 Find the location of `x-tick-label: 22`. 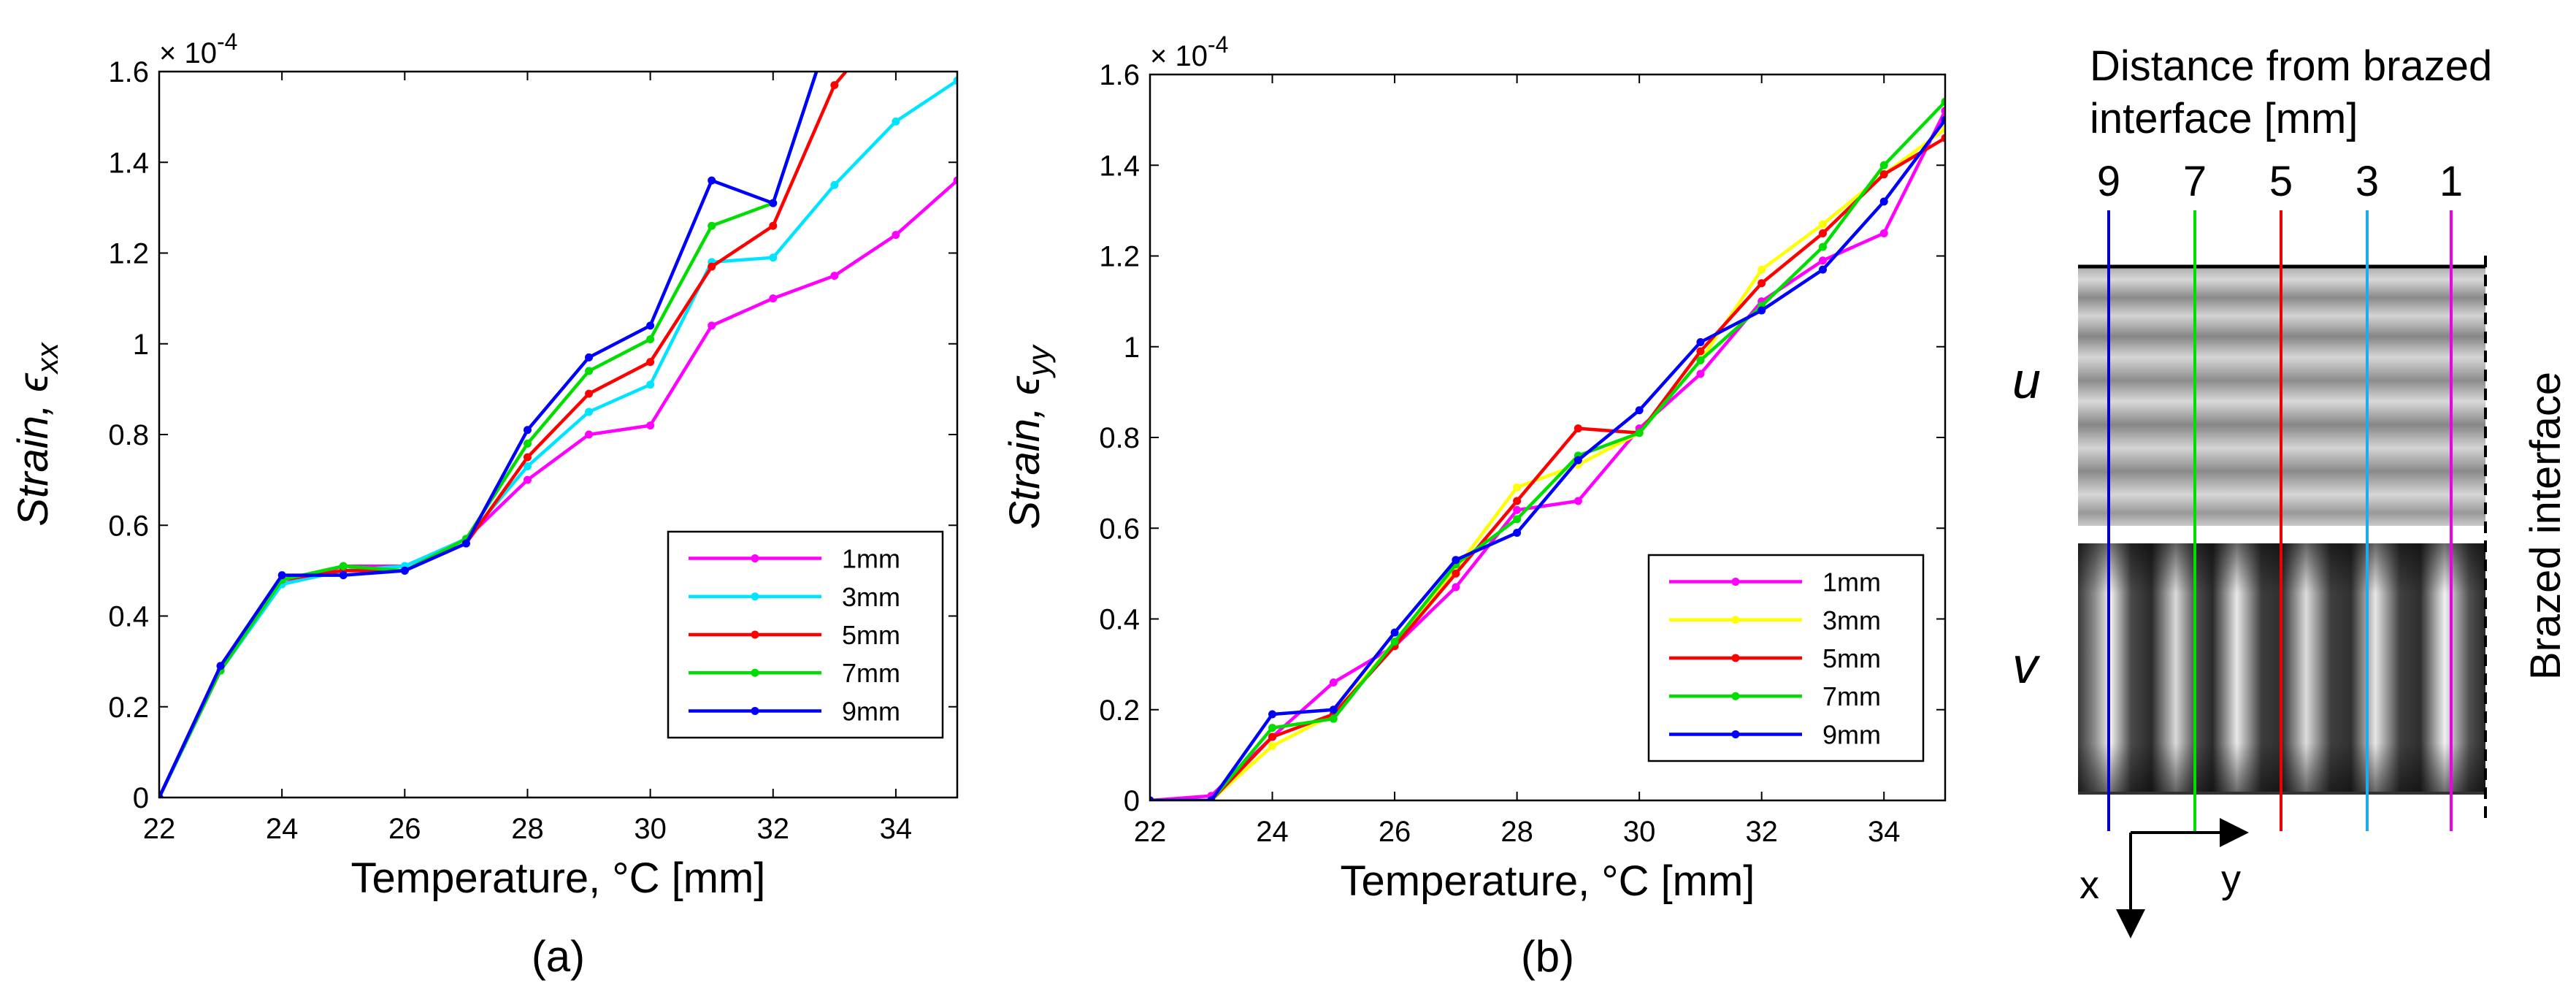

x-tick-label: 22 is located at coordinates (159, 829).